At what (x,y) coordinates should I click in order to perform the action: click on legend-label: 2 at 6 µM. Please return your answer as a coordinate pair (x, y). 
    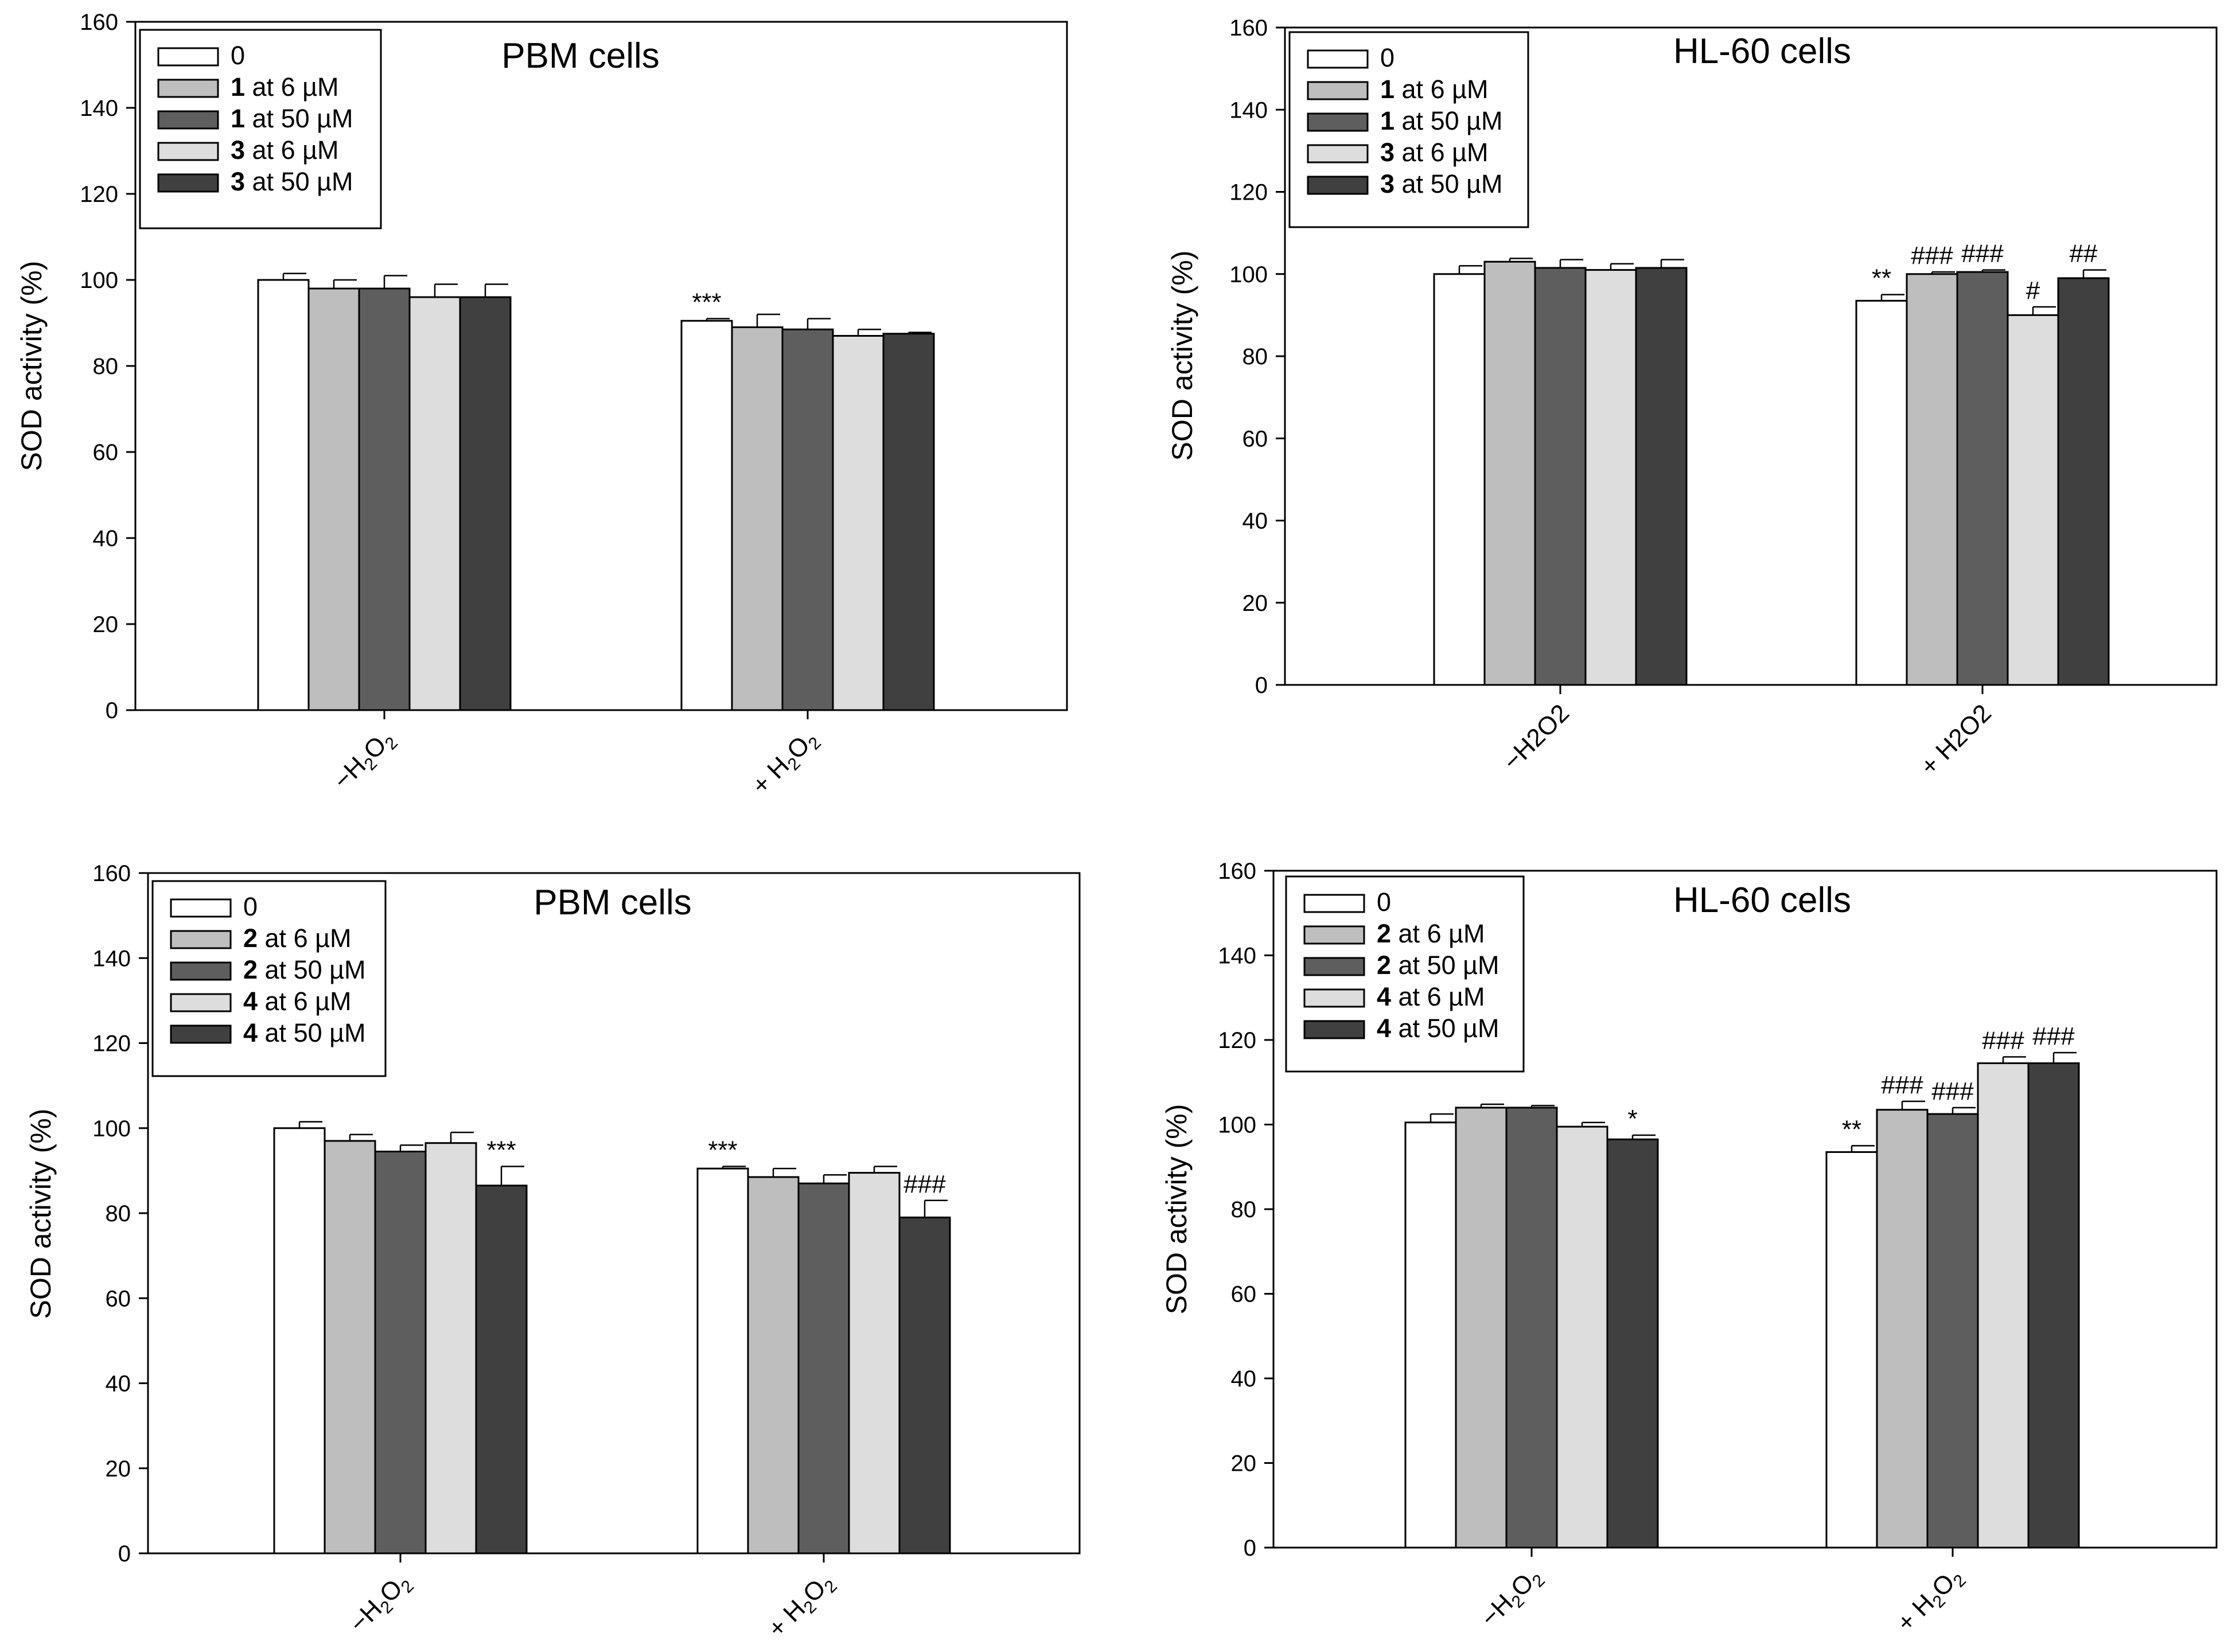
    Looking at the image, I should click on (297, 938).